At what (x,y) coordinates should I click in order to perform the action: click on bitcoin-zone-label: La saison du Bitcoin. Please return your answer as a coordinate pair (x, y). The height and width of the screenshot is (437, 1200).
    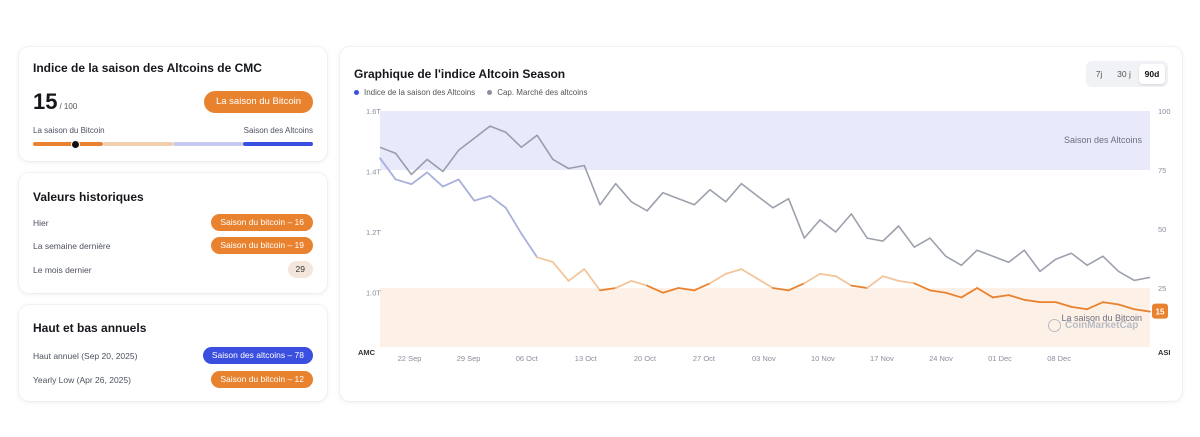
    Looking at the image, I should click on (1101, 318).